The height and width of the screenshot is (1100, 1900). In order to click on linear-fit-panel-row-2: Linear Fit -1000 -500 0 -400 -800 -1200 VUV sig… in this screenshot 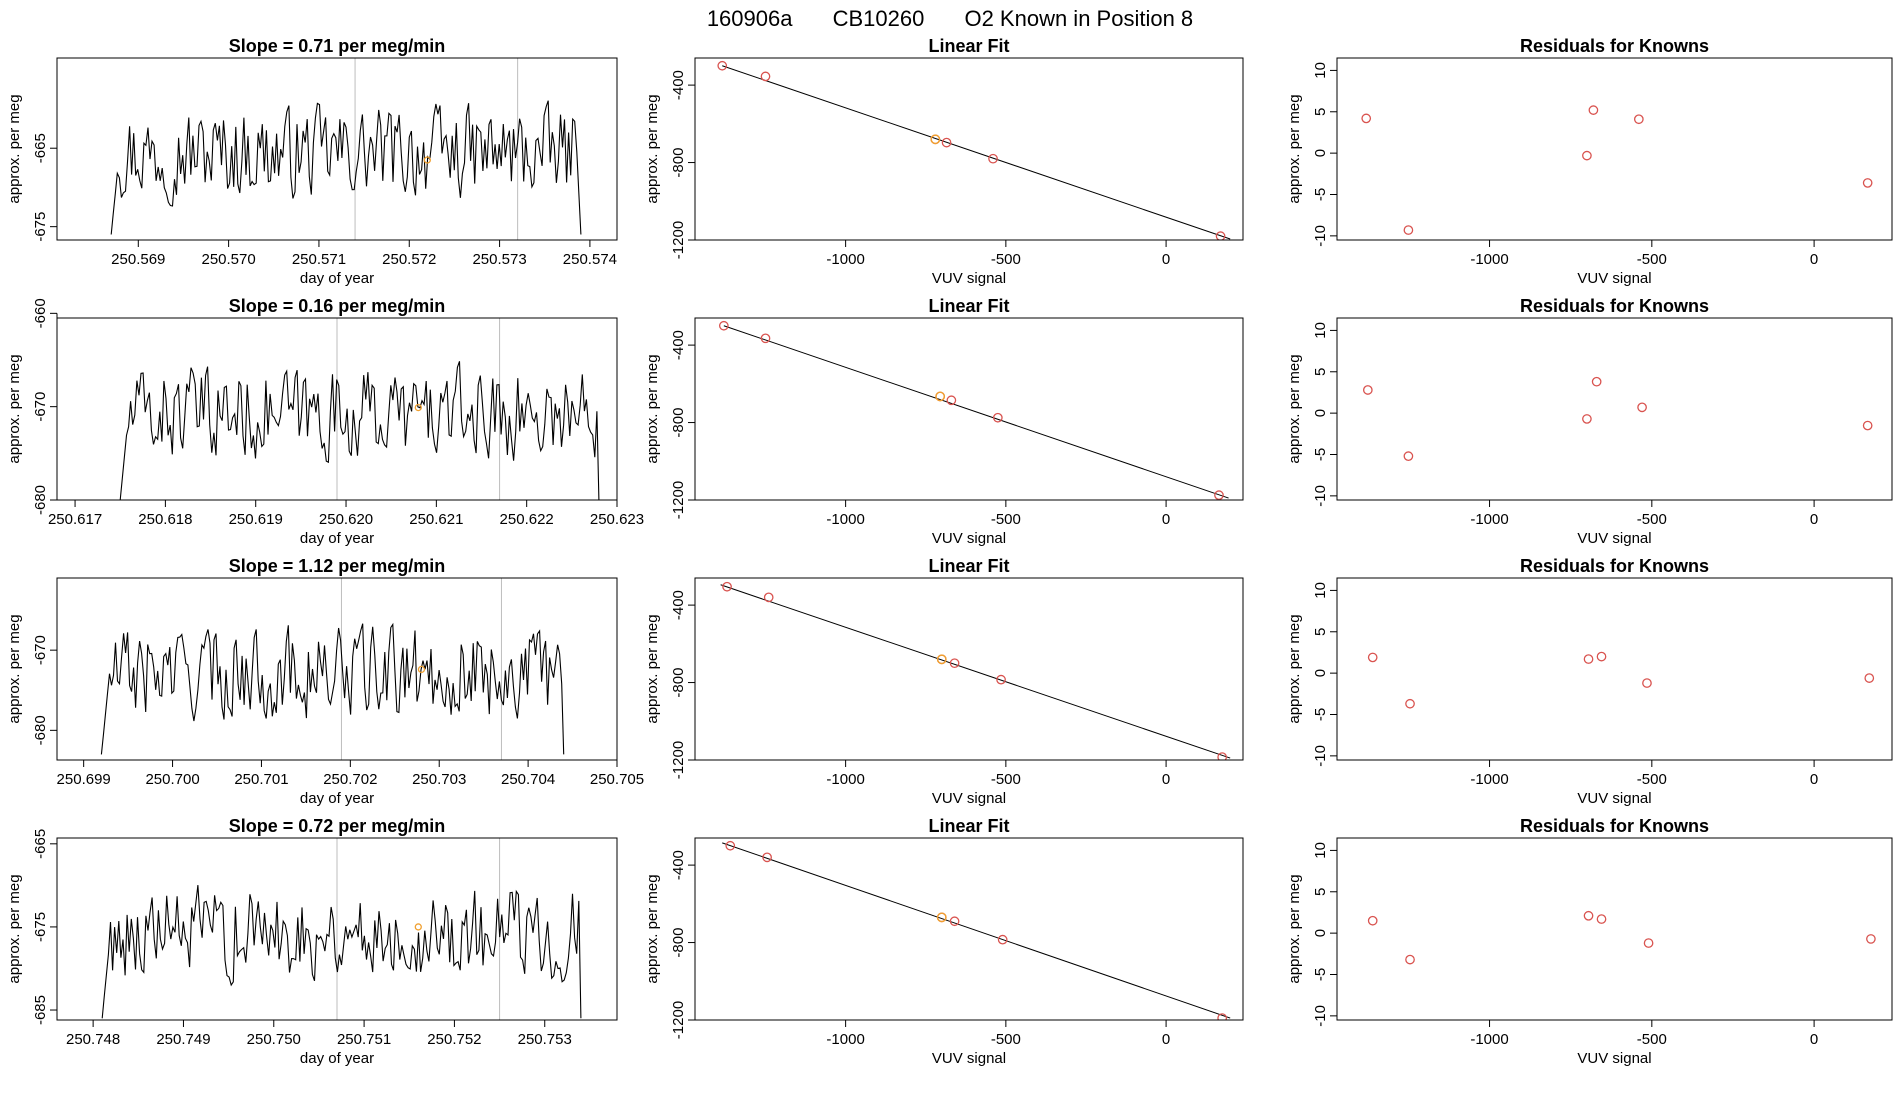, I will do `click(944, 421)`.